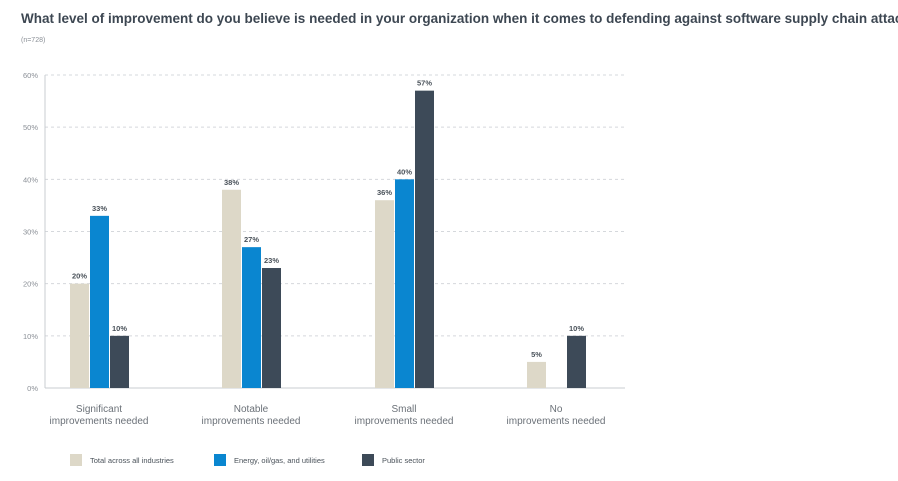  What do you see at coordinates (30, 284) in the screenshot?
I see `y-tick-label: 20%` at bounding box center [30, 284].